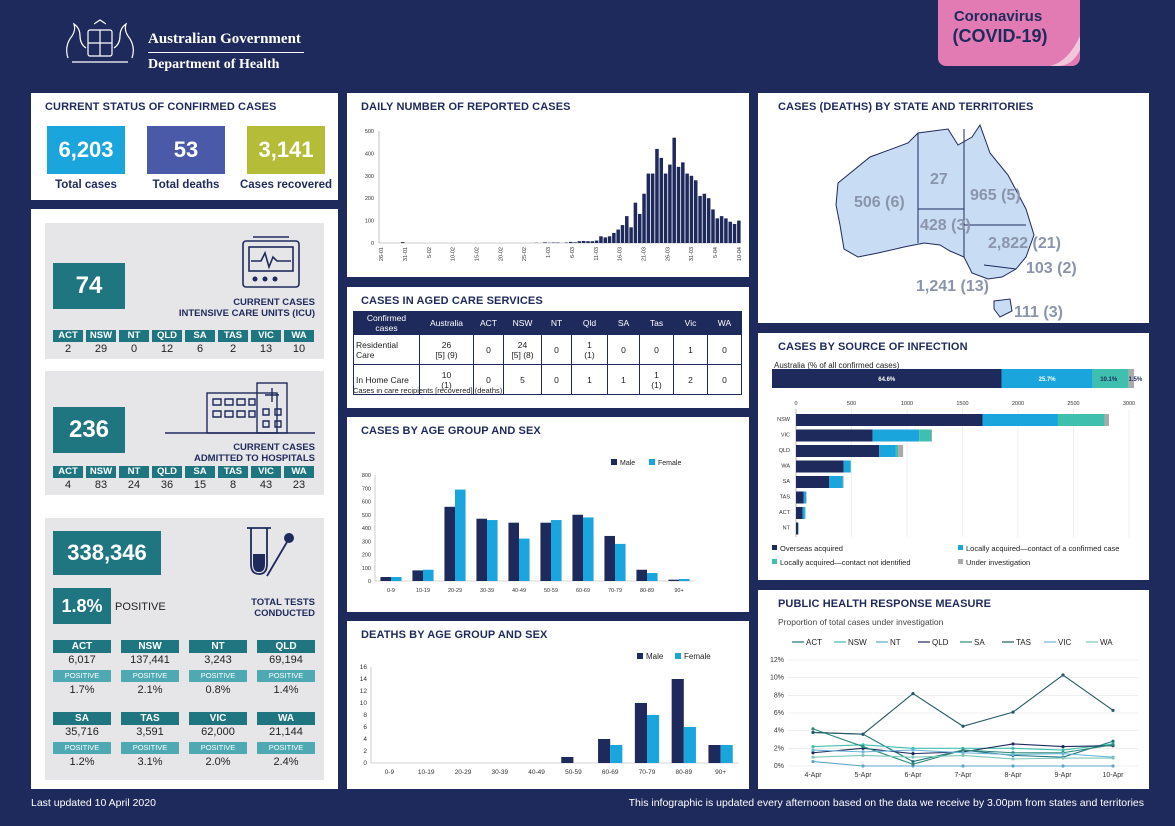  I want to click on hospital-caption: CURRENT CASES ADMITTED TO HOSPITALS, so click(230, 453).